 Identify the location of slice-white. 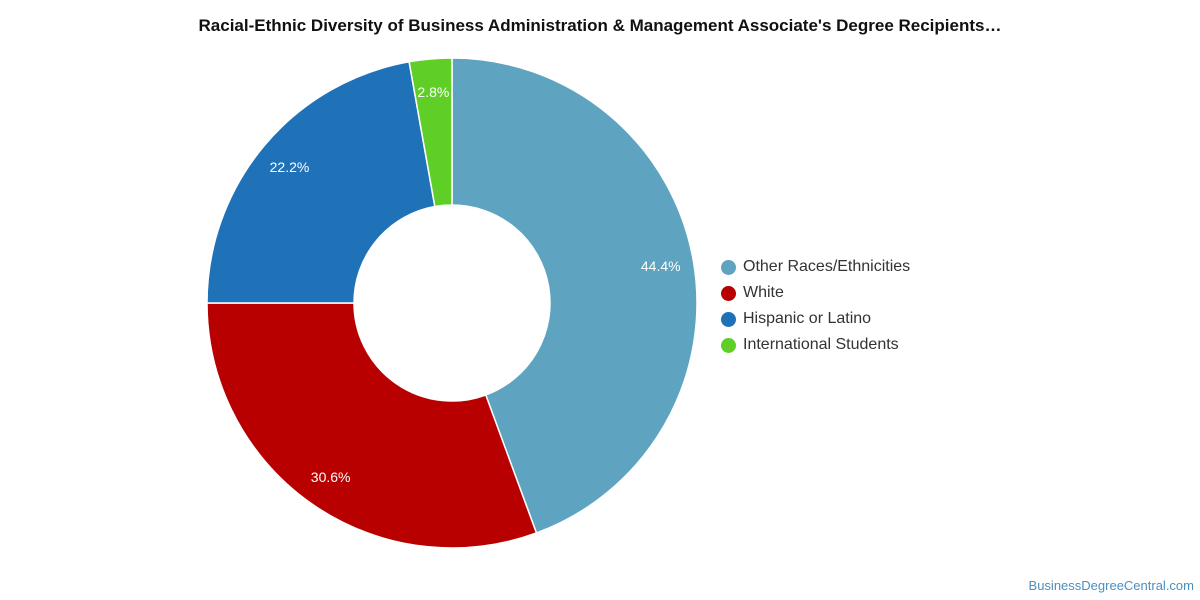
(372, 425).